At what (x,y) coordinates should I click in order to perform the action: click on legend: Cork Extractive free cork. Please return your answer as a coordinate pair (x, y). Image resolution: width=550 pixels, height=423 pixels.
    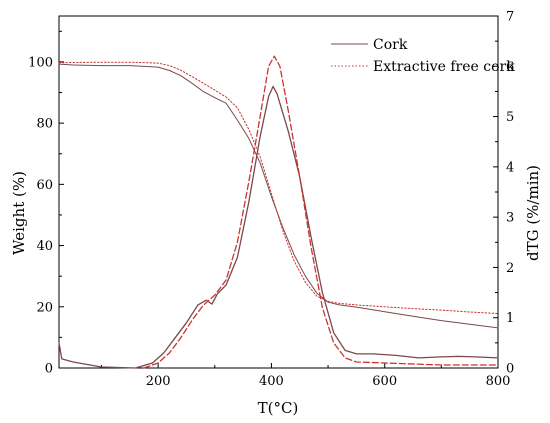
    Looking at the image, I should click on (423, 56).